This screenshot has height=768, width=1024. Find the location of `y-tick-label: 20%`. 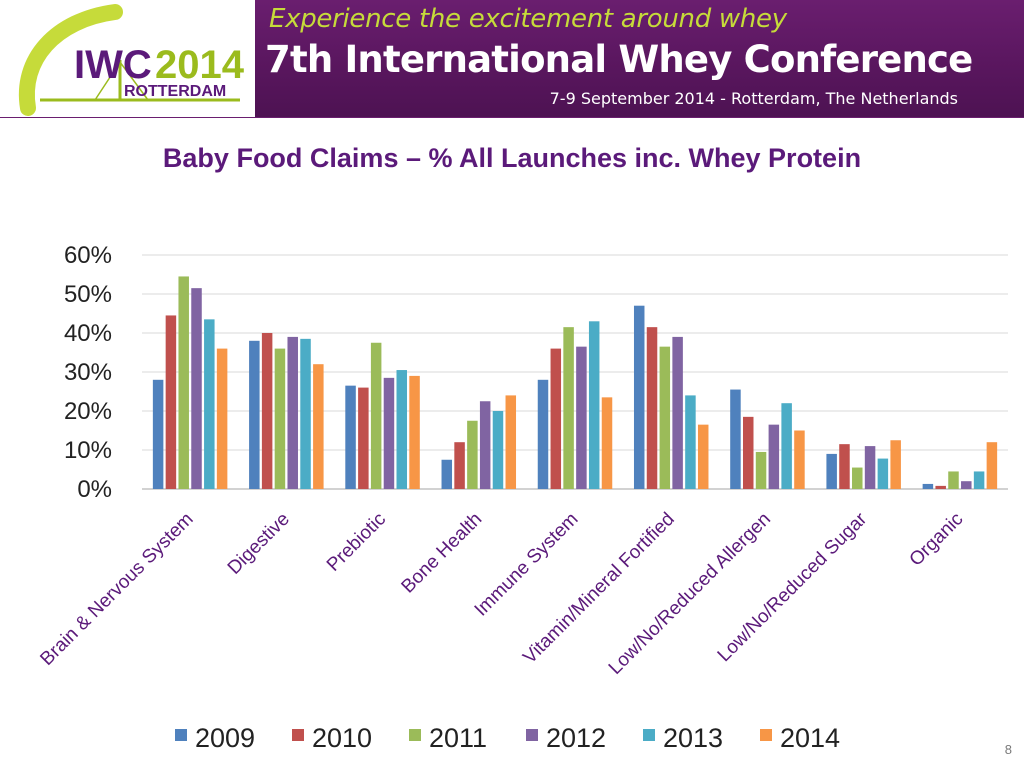

y-tick-label: 20% is located at coordinates (88, 411).